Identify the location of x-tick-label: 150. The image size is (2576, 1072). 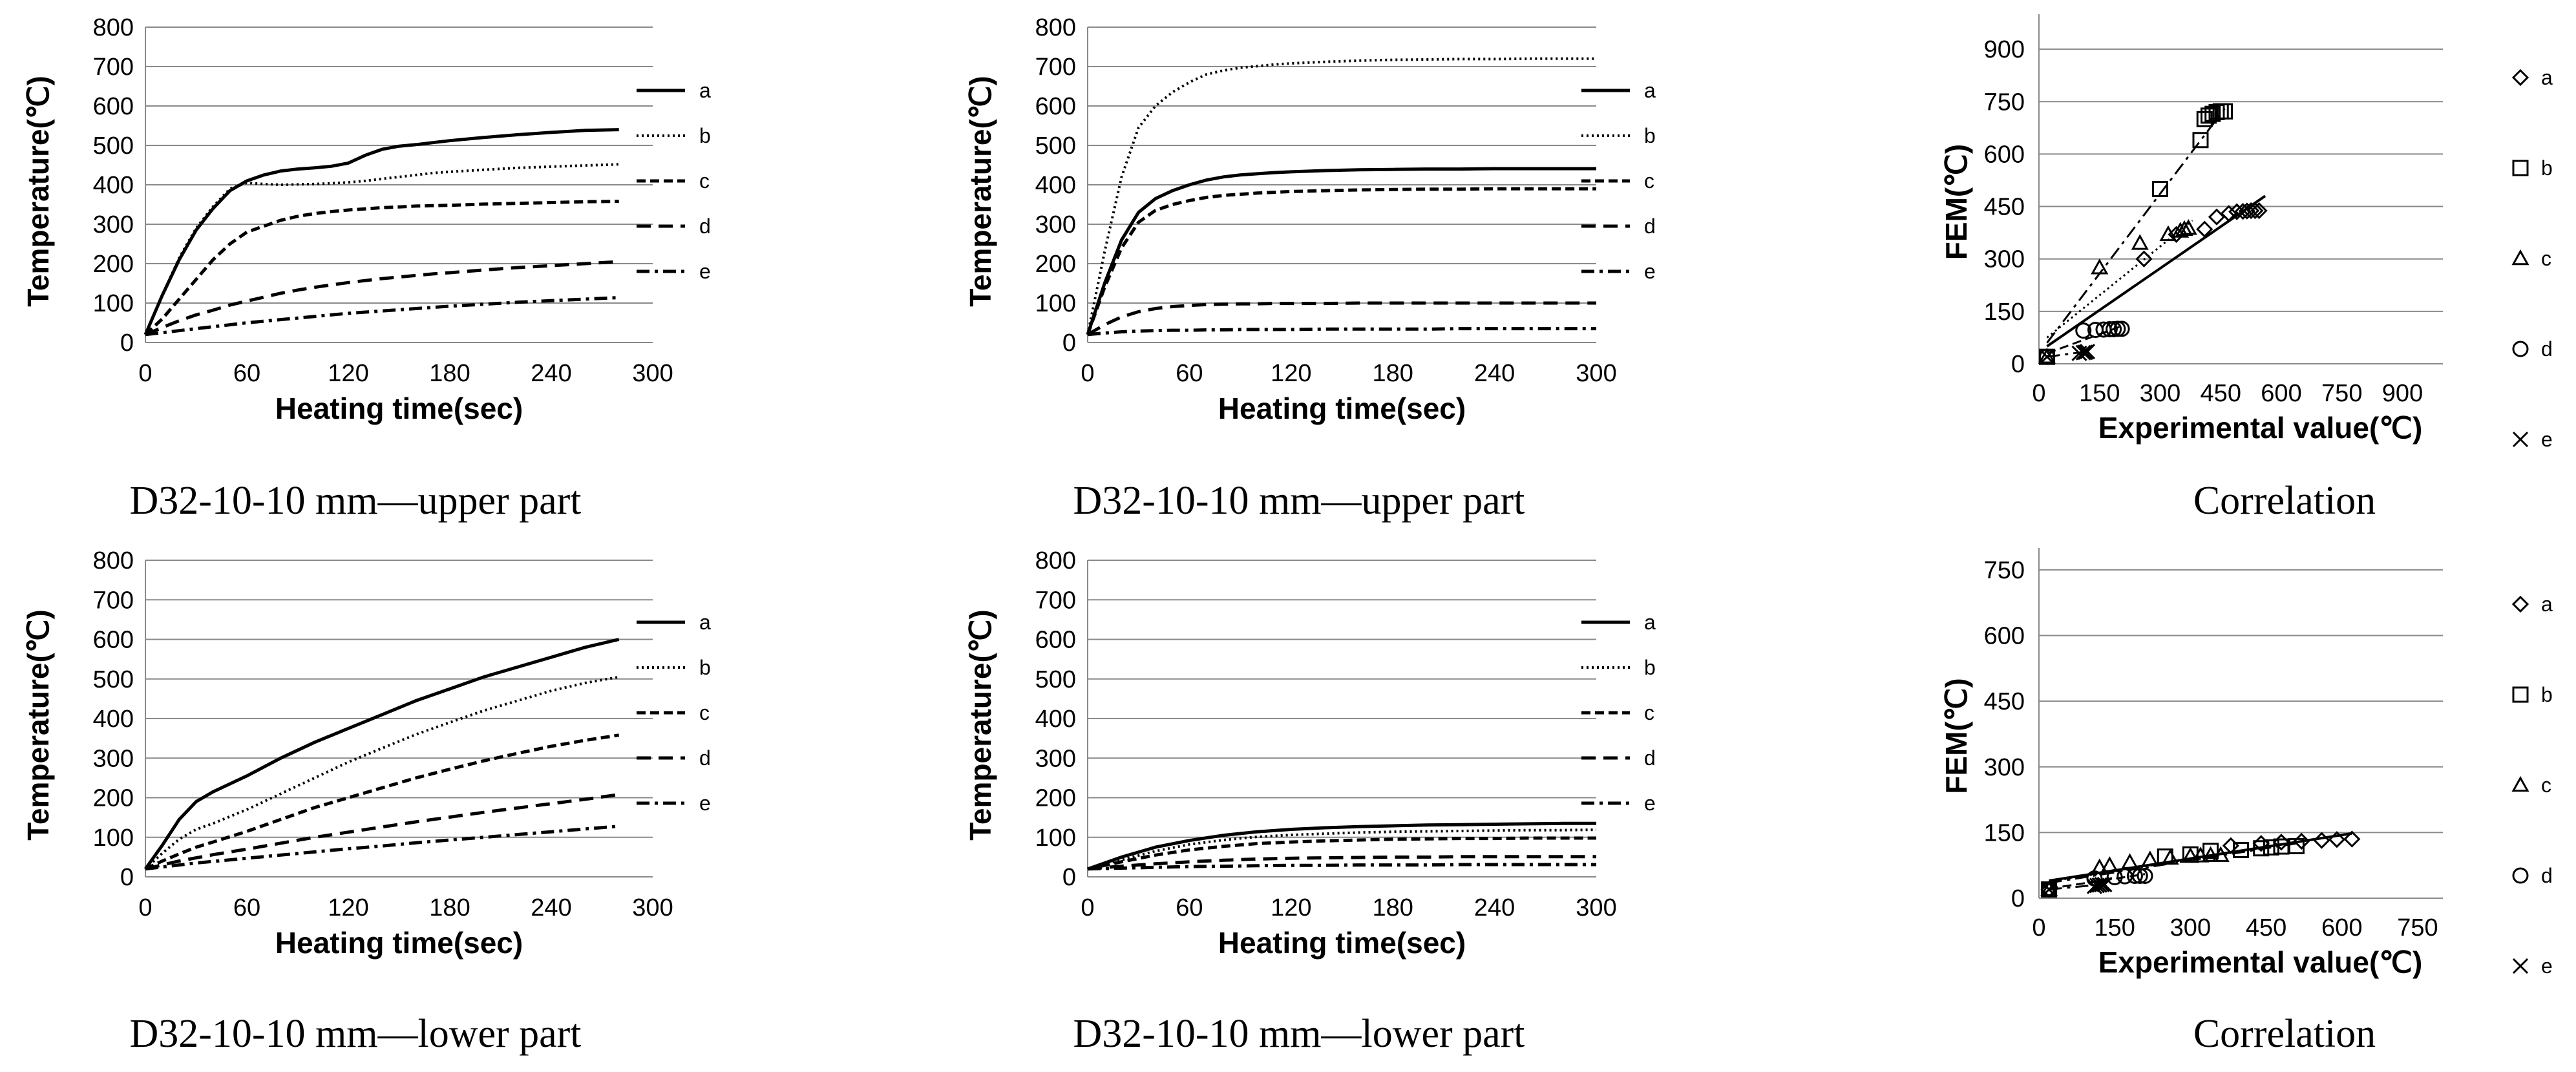
(2114, 927).